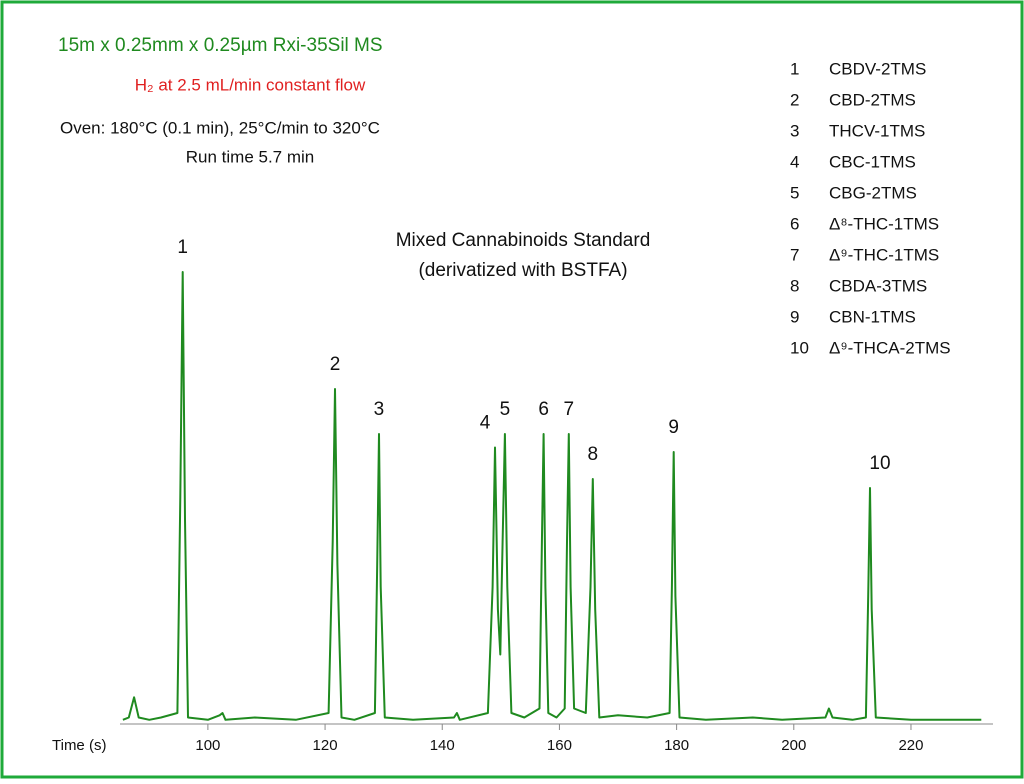 This screenshot has height=784, width=1024. What do you see at coordinates (877, 68) in the screenshot?
I see `legend-compound: CBDV-2TMS` at bounding box center [877, 68].